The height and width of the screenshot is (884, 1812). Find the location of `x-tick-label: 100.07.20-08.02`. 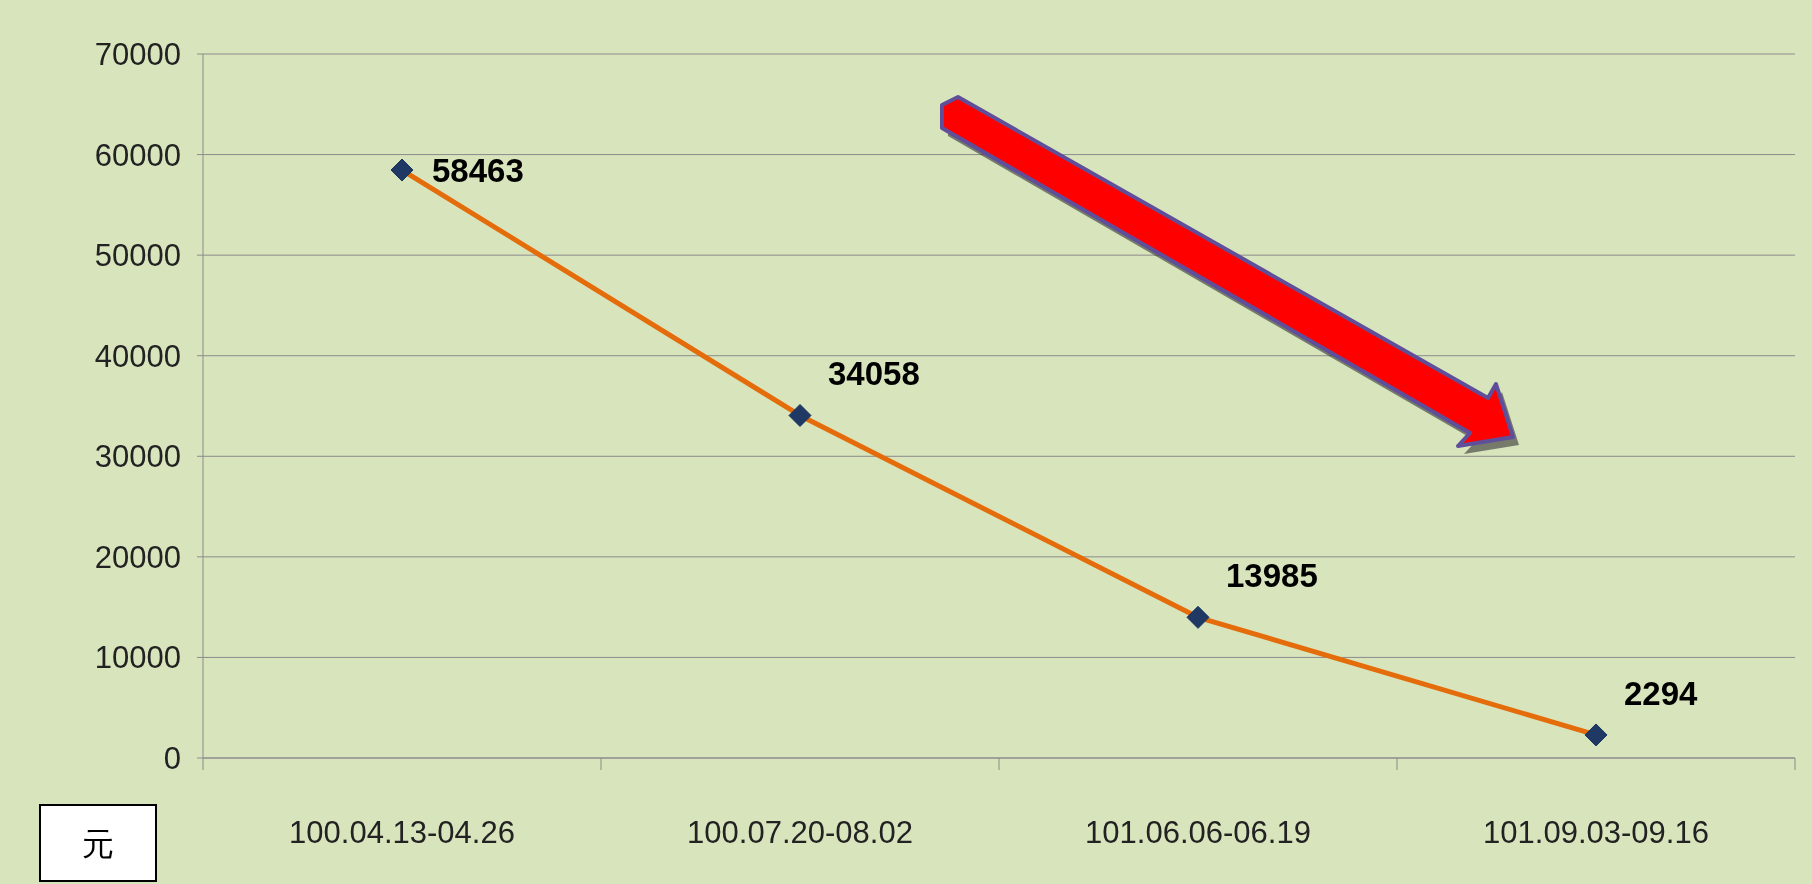

x-tick-label: 100.07.20-08.02 is located at coordinates (800, 832).